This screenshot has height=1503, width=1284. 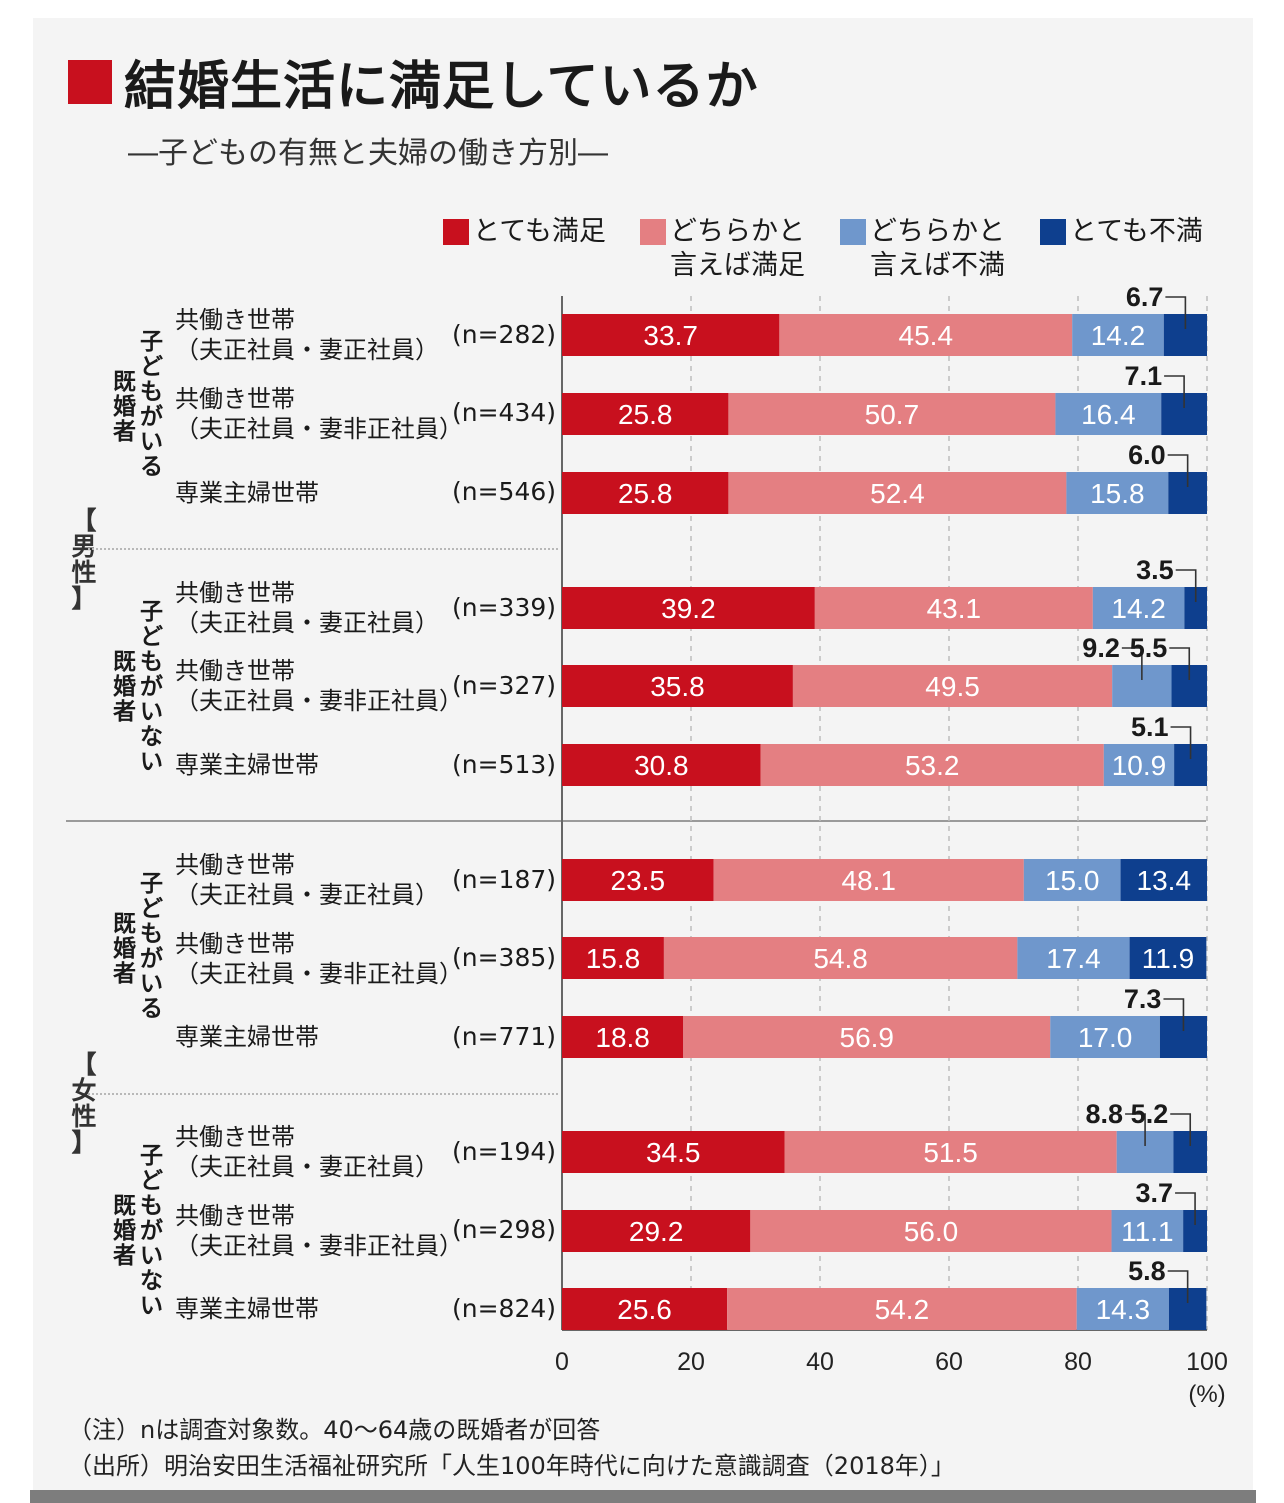 I want to click on bar-value-label: 11.1, so click(x=1147, y=1231).